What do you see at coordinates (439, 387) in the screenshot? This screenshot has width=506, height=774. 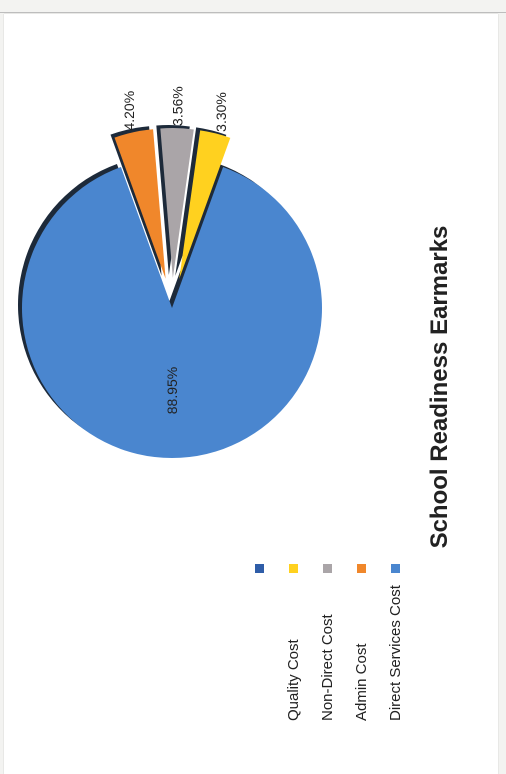 I see `chart-title: School Readiness Earmarks` at bounding box center [439, 387].